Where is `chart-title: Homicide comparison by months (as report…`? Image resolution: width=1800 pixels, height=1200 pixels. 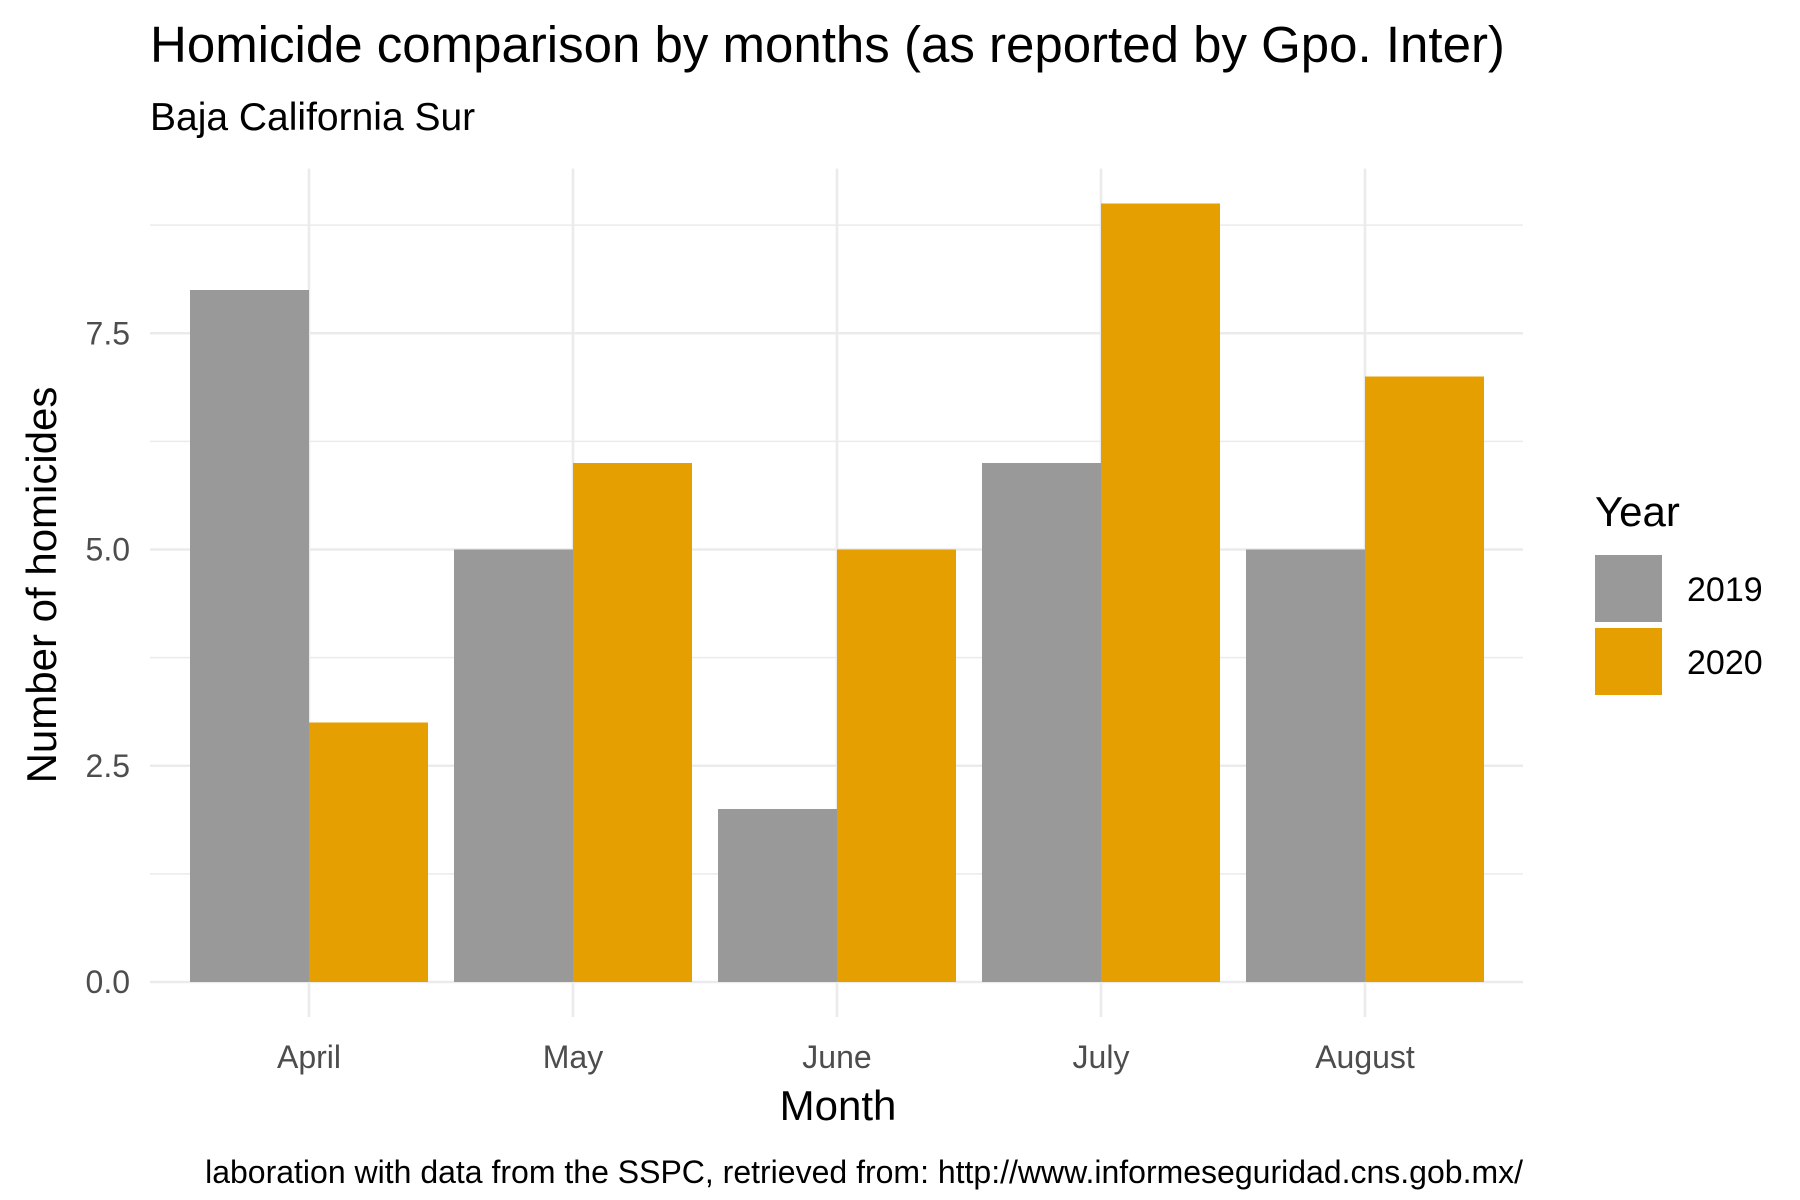 chart-title: Homicide comparison by months (as report… is located at coordinates (827, 44).